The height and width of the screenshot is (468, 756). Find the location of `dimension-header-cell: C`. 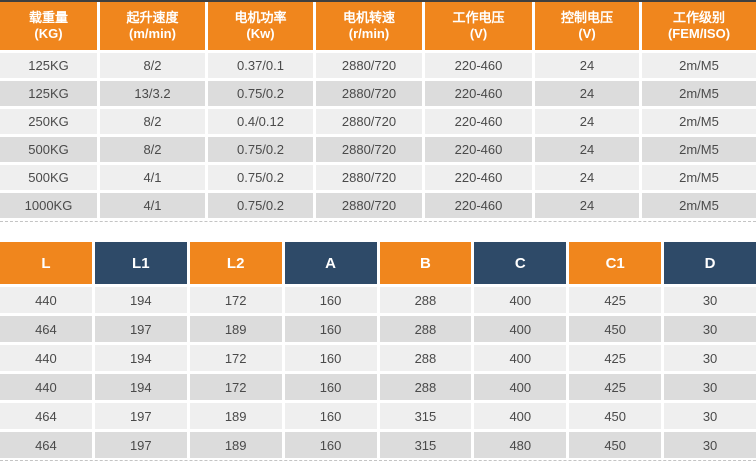

dimension-header-cell: C is located at coordinates (520, 263).